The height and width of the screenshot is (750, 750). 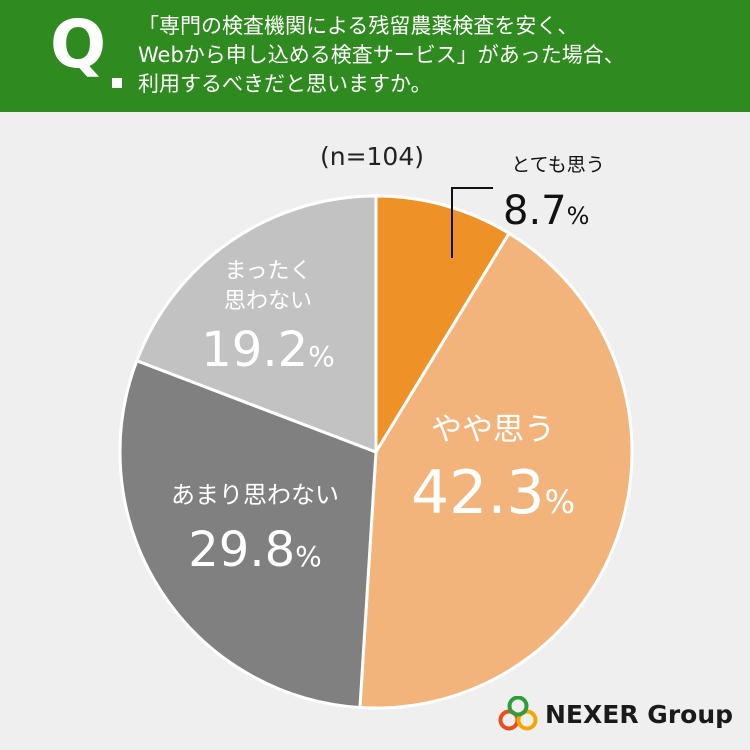 I want to click on question-line-3: 利用するべきだと思いますか。, so click(x=285, y=84).